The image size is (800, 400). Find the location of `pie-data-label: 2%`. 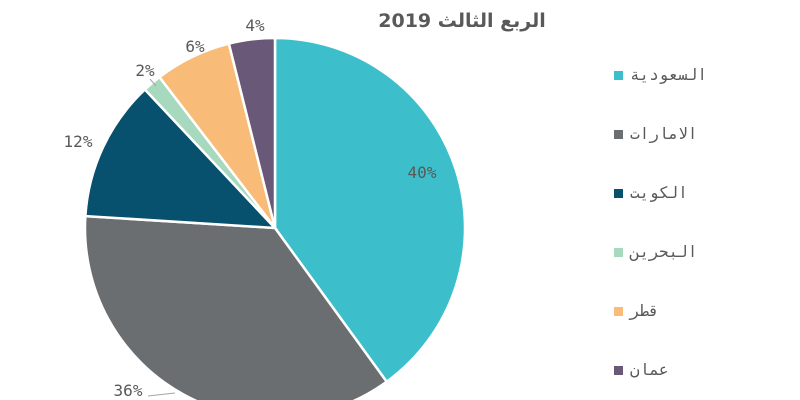

pie-data-label: 2% is located at coordinates (145, 70).